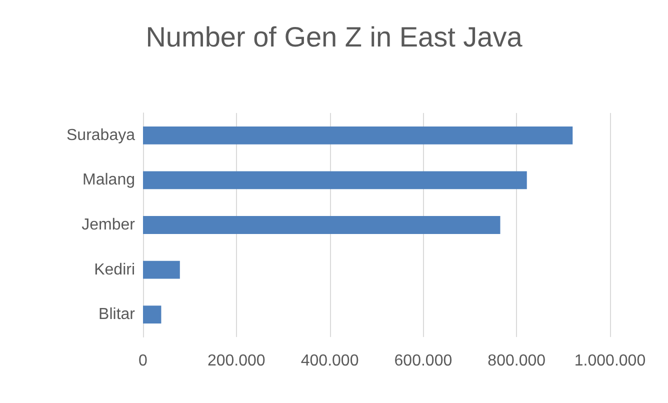 Image resolution: width=668 pixels, height=403 pixels. What do you see at coordinates (517, 361) in the screenshot?
I see `x-tick-label: 800.000` at bounding box center [517, 361].